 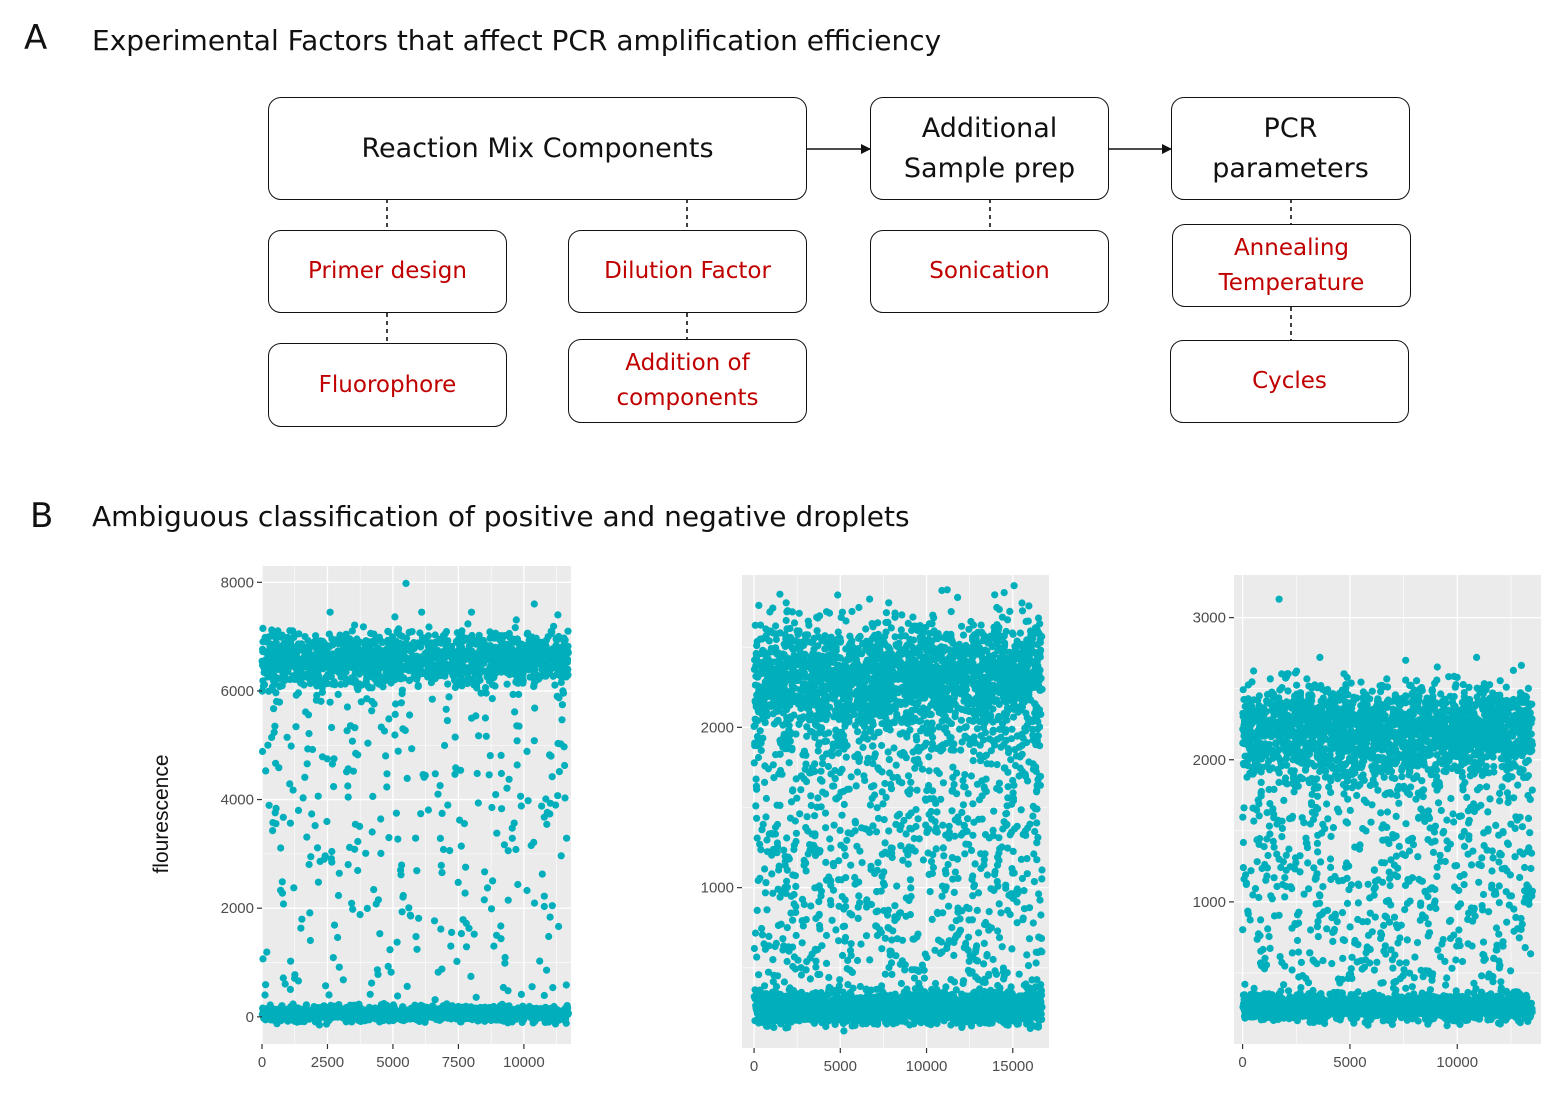 What do you see at coordinates (1290, 128) in the screenshot?
I see `box-label-line-1: PCR` at bounding box center [1290, 128].